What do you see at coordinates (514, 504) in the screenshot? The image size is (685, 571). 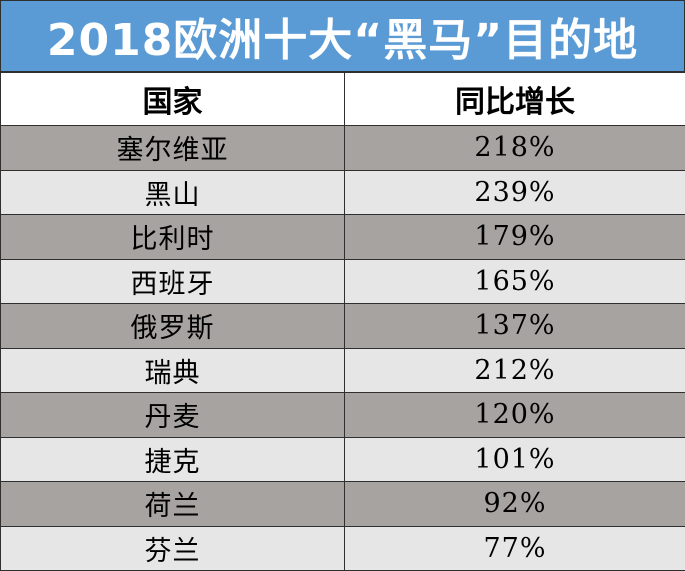 I see `growth-cell: 92%` at bounding box center [514, 504].